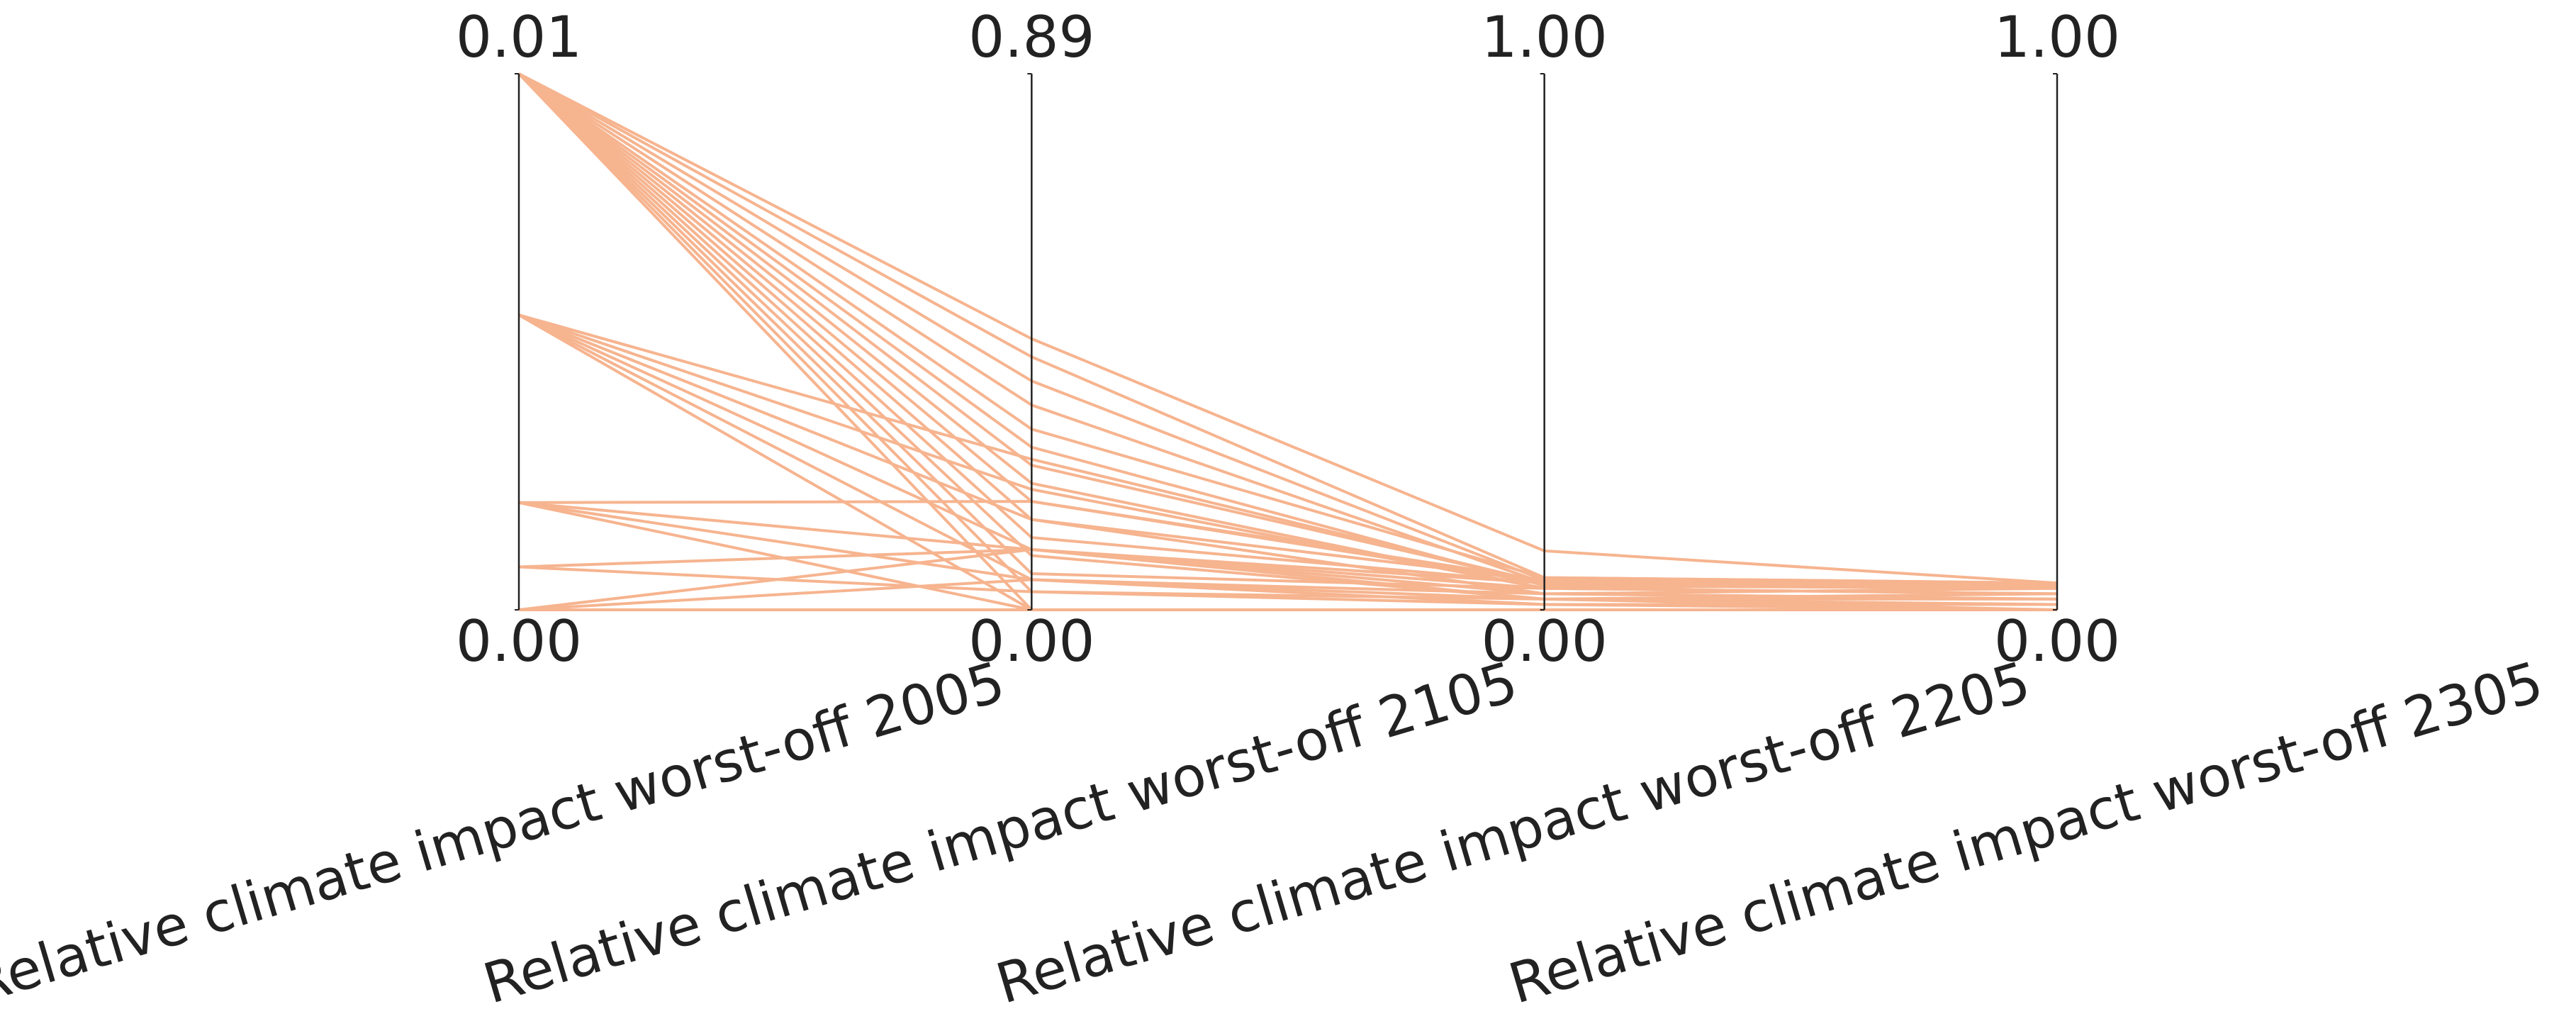  What do you see at coordinates (519, 37) in the screenshot?
I see `tick-label: 0.01` at bounding box center [519, 37].